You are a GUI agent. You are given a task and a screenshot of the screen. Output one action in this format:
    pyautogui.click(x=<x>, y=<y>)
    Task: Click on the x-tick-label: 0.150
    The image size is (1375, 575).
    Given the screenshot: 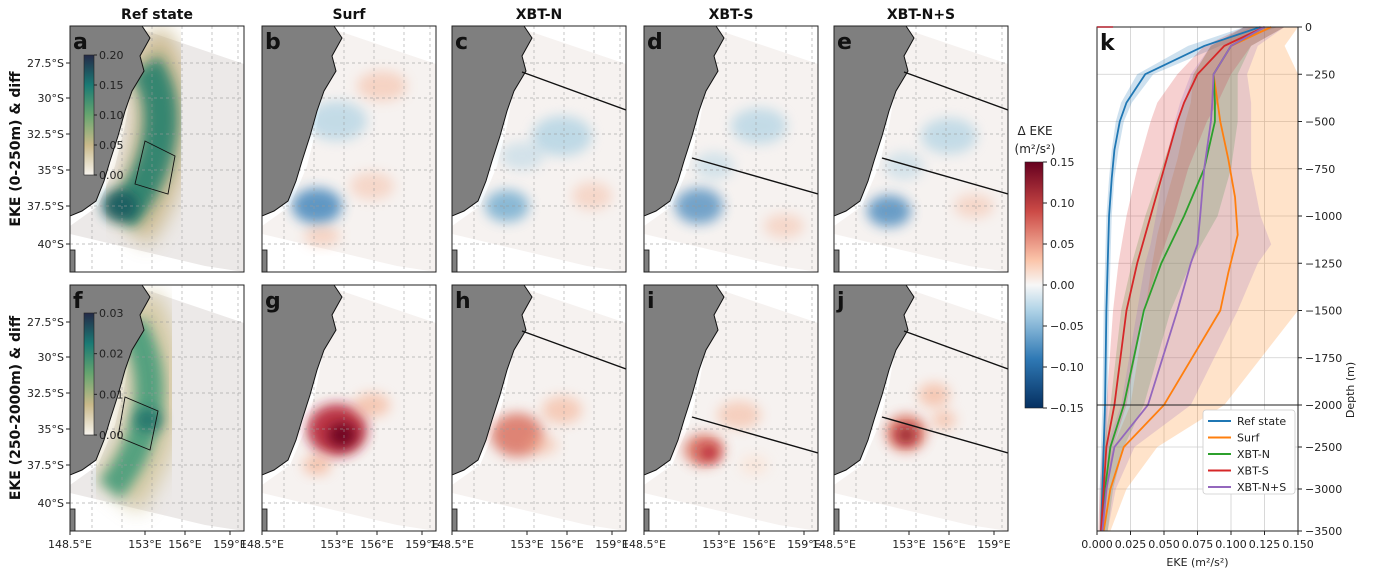 What is the action you would take?
    pyautogui.click(x=1298, y=544)
    